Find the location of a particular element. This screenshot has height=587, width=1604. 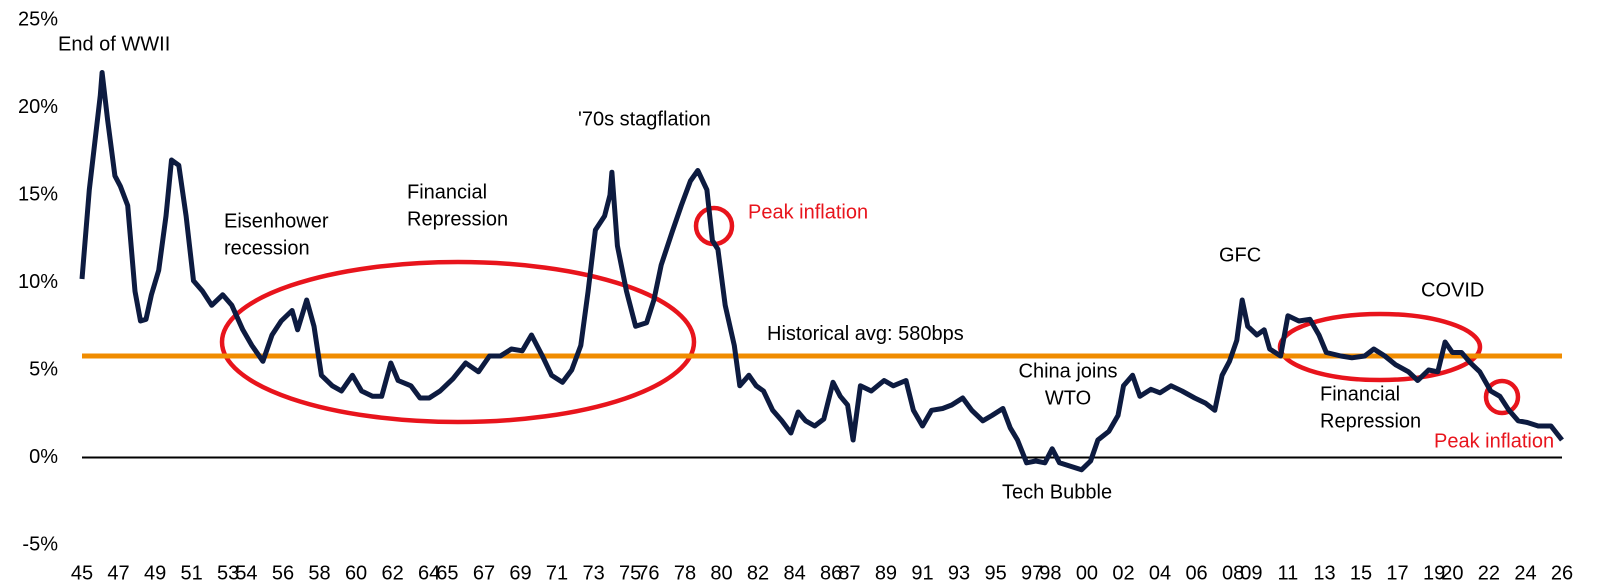

x-tick-label: 02 is located at coordinates (1123, 574).